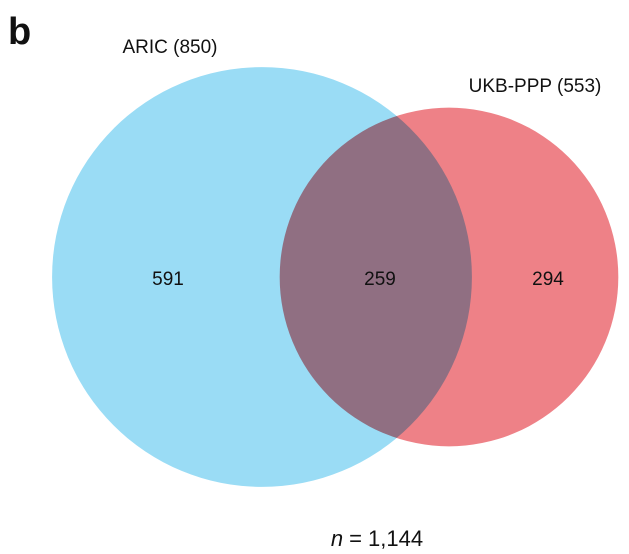  I want to click on total-value: 1,144, so click(395, 538).